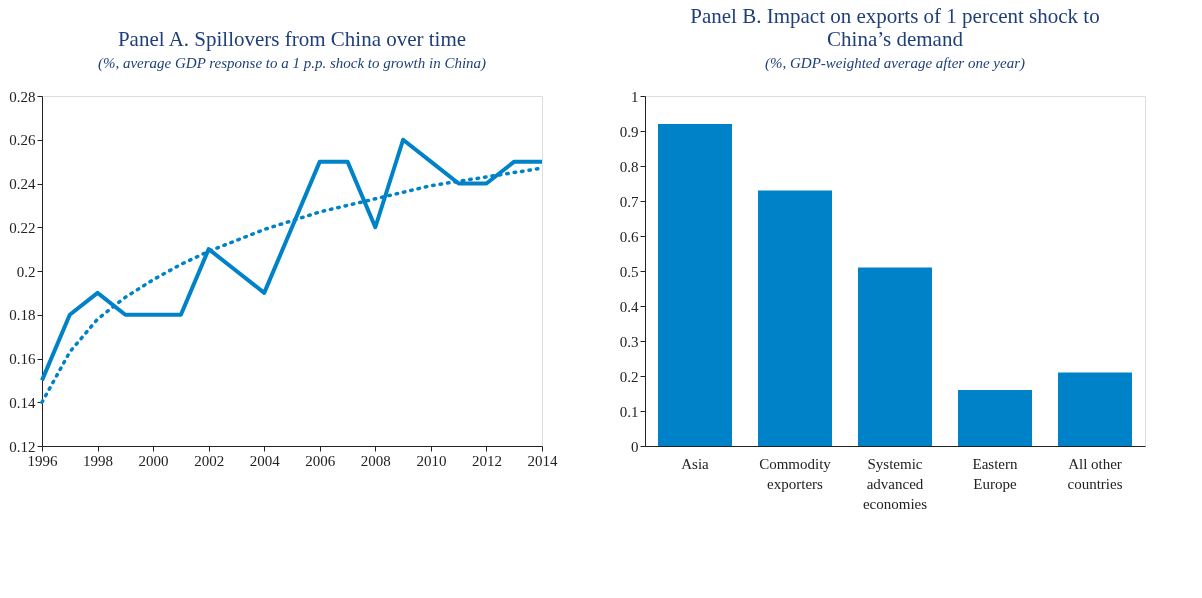 Image resolution: width=1202 pixels, height=598 pixels. I want to click on y-tick-label: 0.18, so click(22, 315).